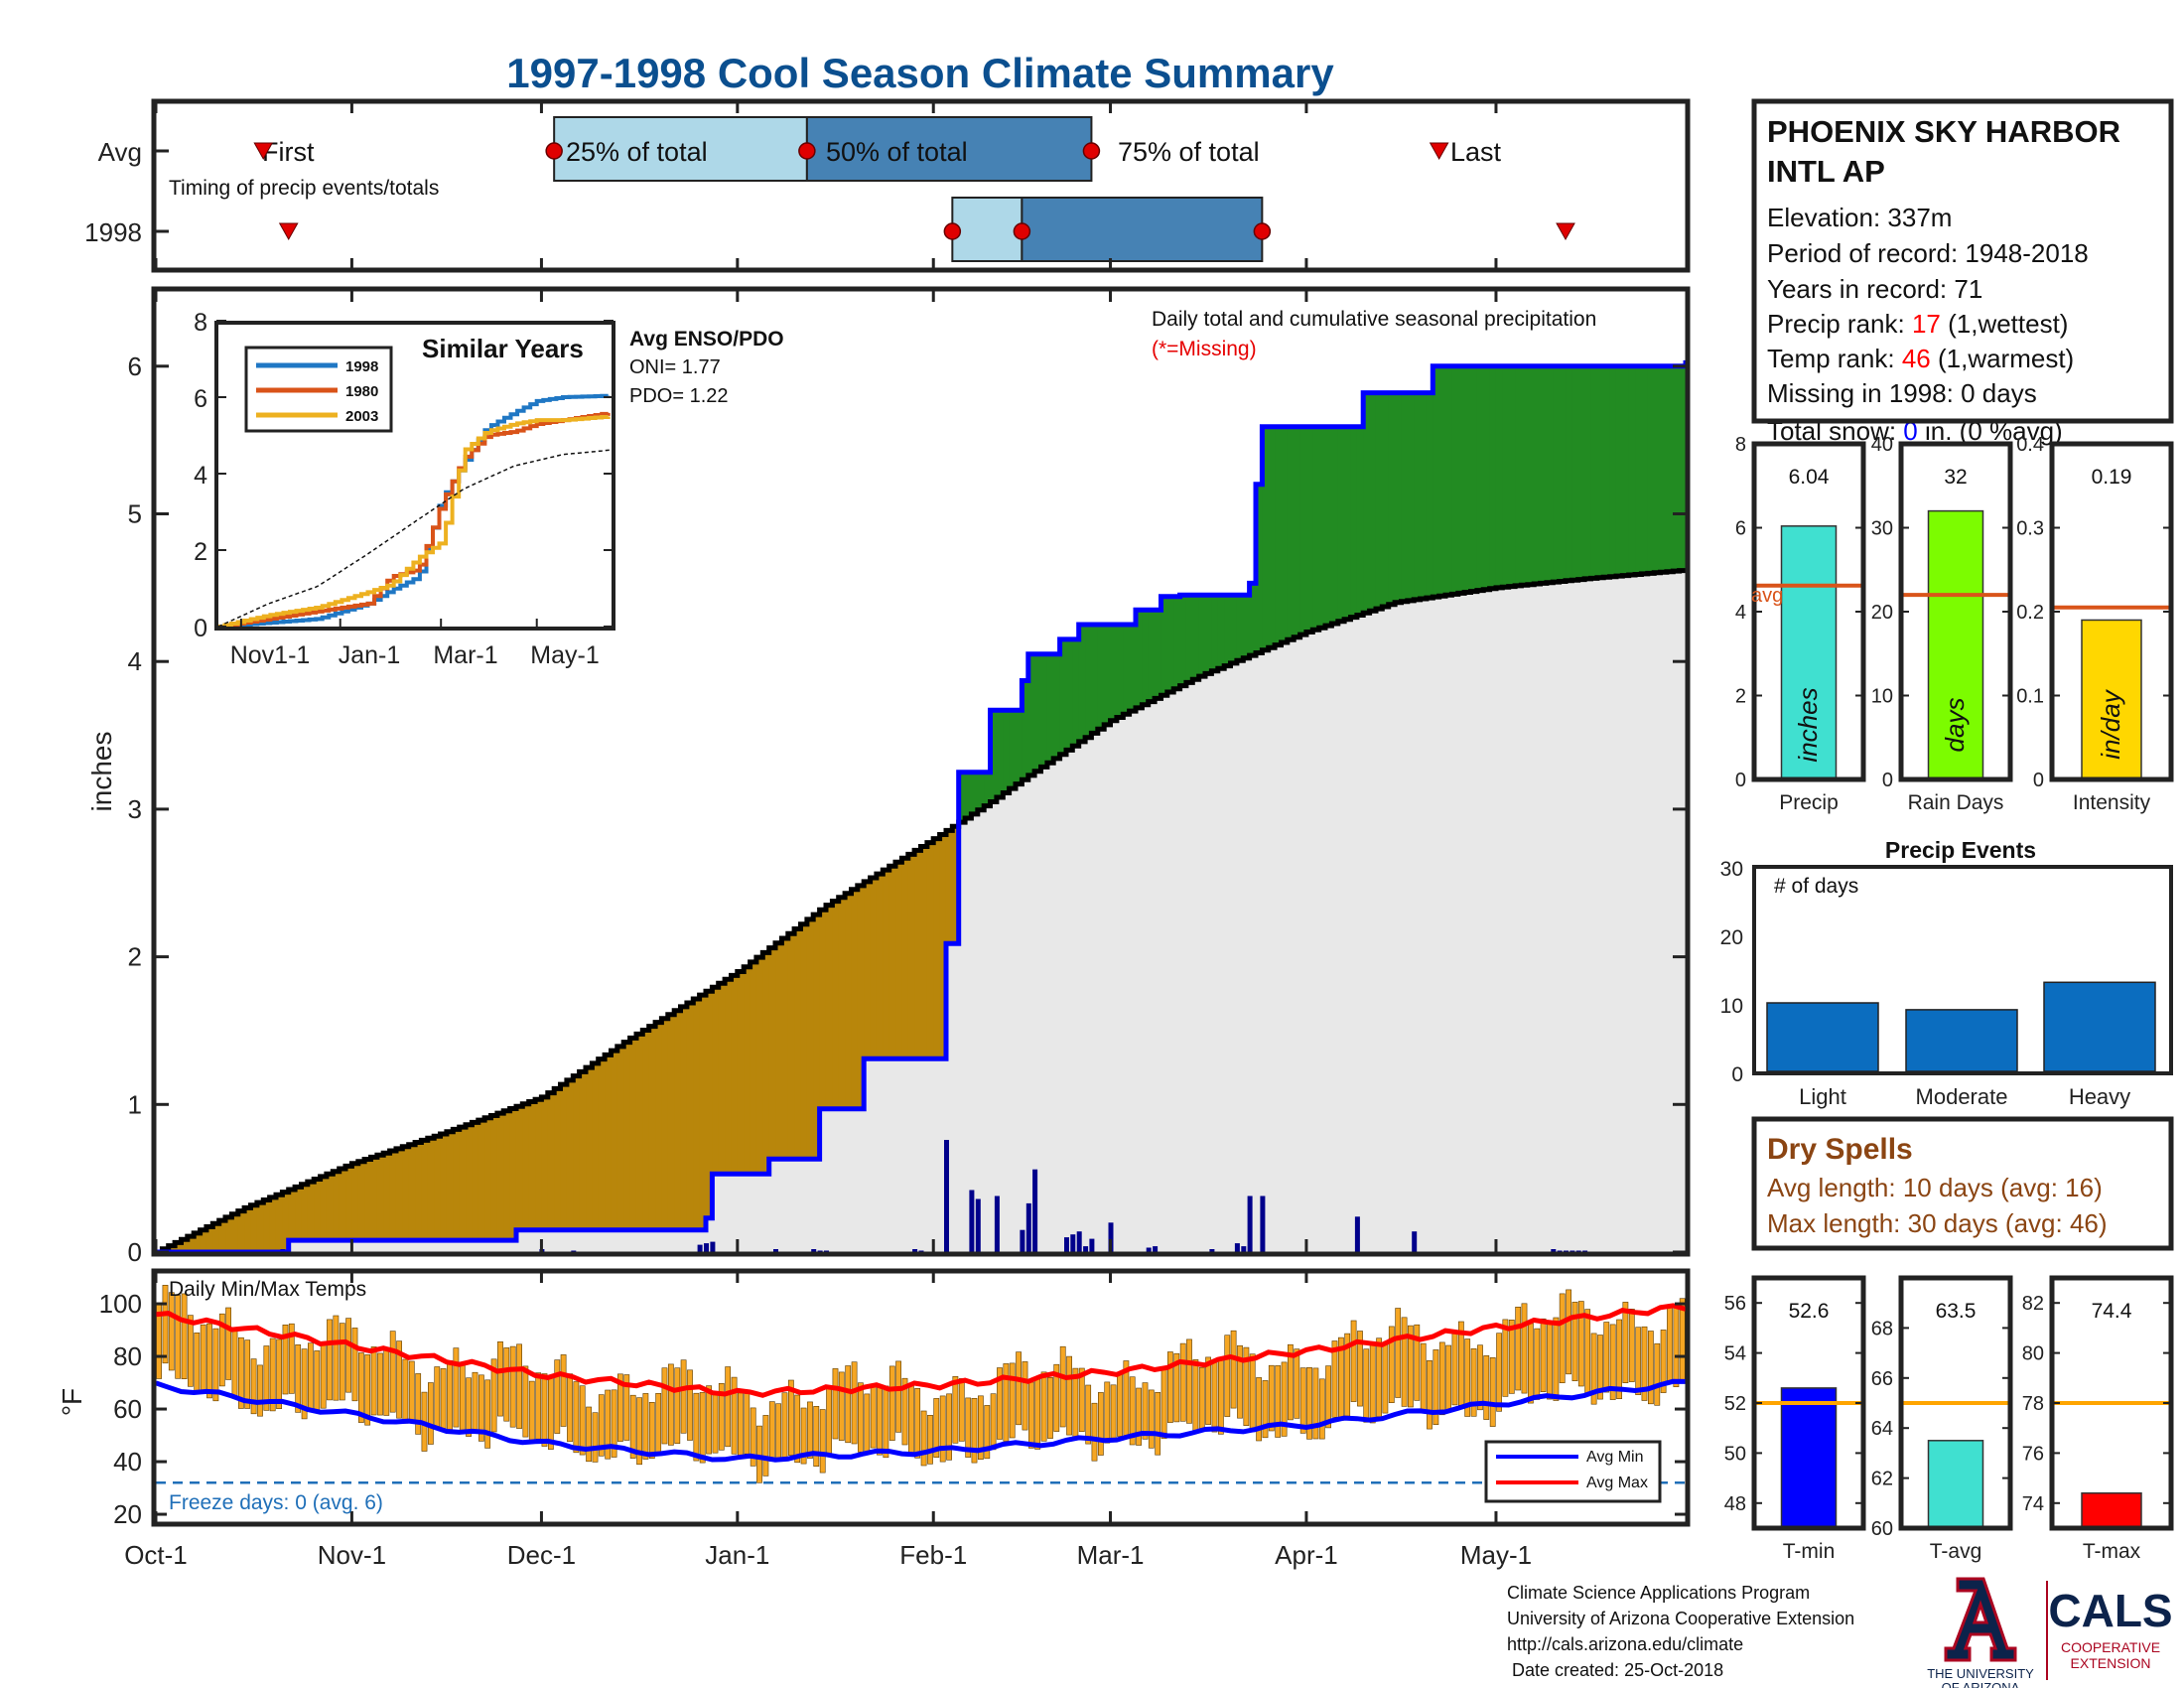 This screenshot has width=2184, height=1688. What do you see at coordinates (361, 366) in the screenshot?
I see `legend-label-1998: 1998` at bounding box center [361, 366].